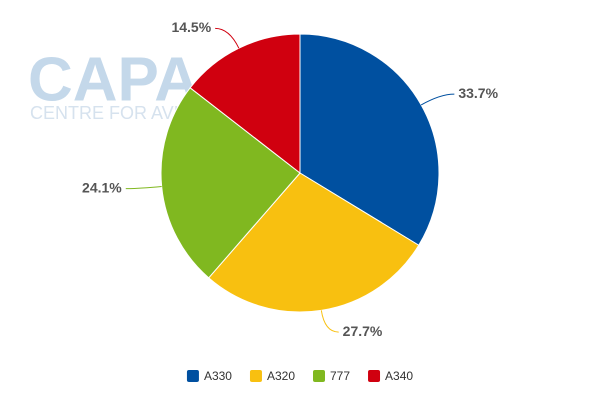 Image resolution: width=600 pixels, height=400 pixels. What do you see at coordinates (113, 79) in the screenshot?
I see `watermark: CAPA` at bounding box center [113, 79].